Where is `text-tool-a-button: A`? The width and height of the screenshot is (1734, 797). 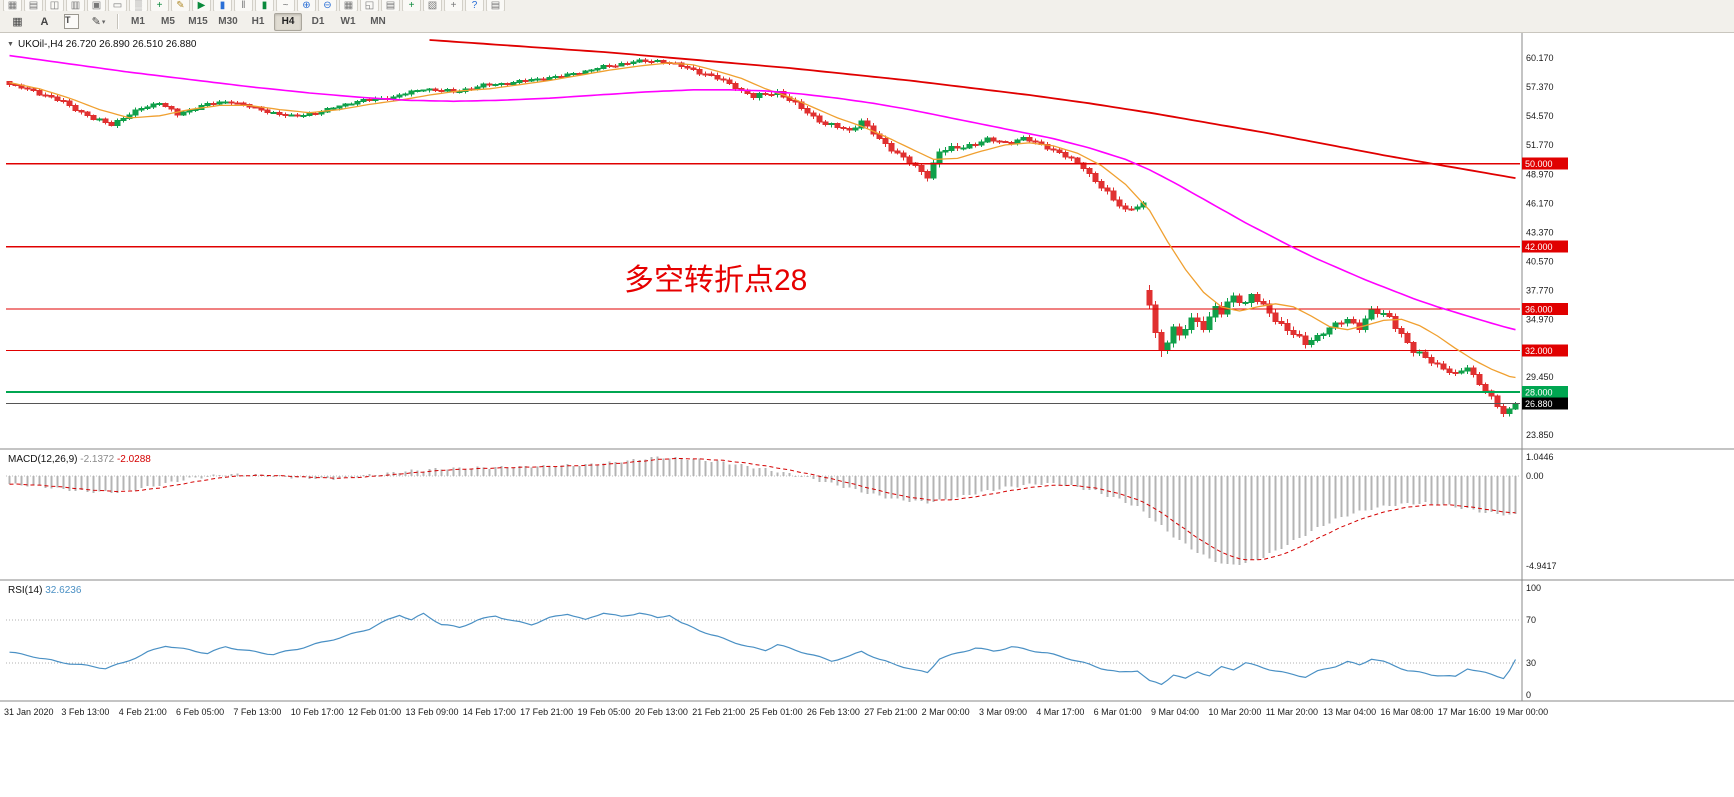
text-tool-a-button: A is located at coordinates (44, 21).